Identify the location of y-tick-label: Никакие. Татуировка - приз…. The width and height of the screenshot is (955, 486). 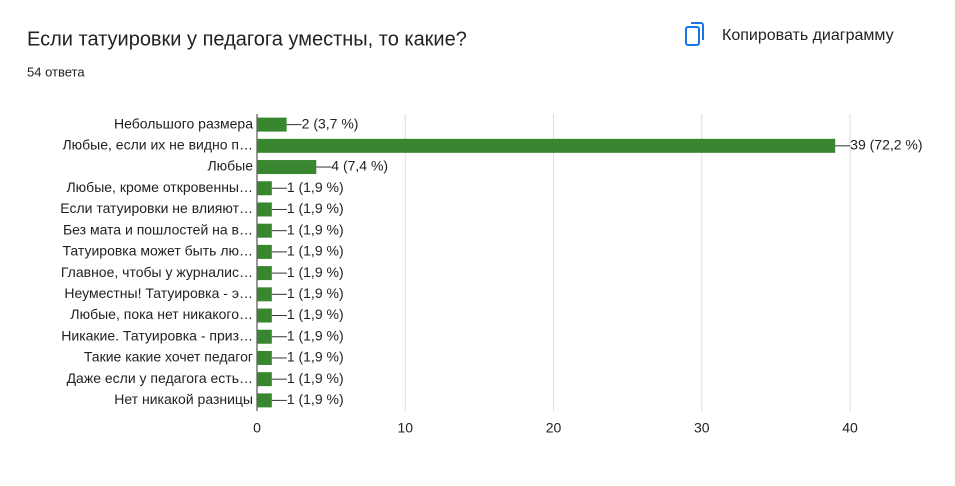
(157, 335).